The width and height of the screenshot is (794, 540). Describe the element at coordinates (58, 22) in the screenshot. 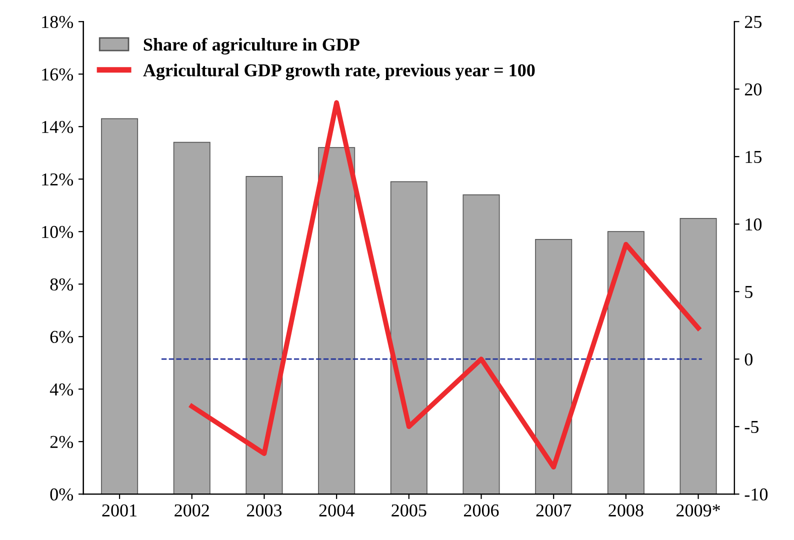

I see `y-tick-label: 18%` at that location.